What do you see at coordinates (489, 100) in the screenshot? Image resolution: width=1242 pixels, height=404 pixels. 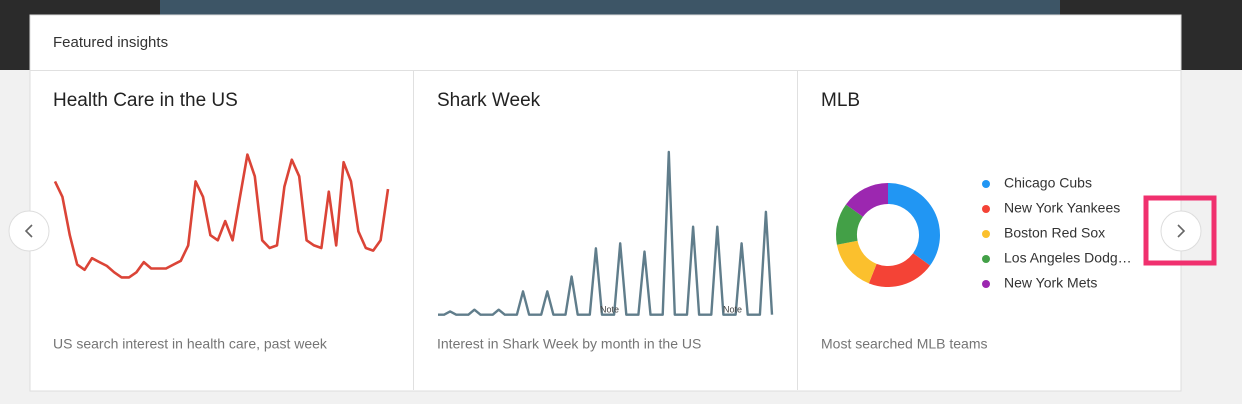 I see `card-title: Shark Week` at bounding box center [489, 100].